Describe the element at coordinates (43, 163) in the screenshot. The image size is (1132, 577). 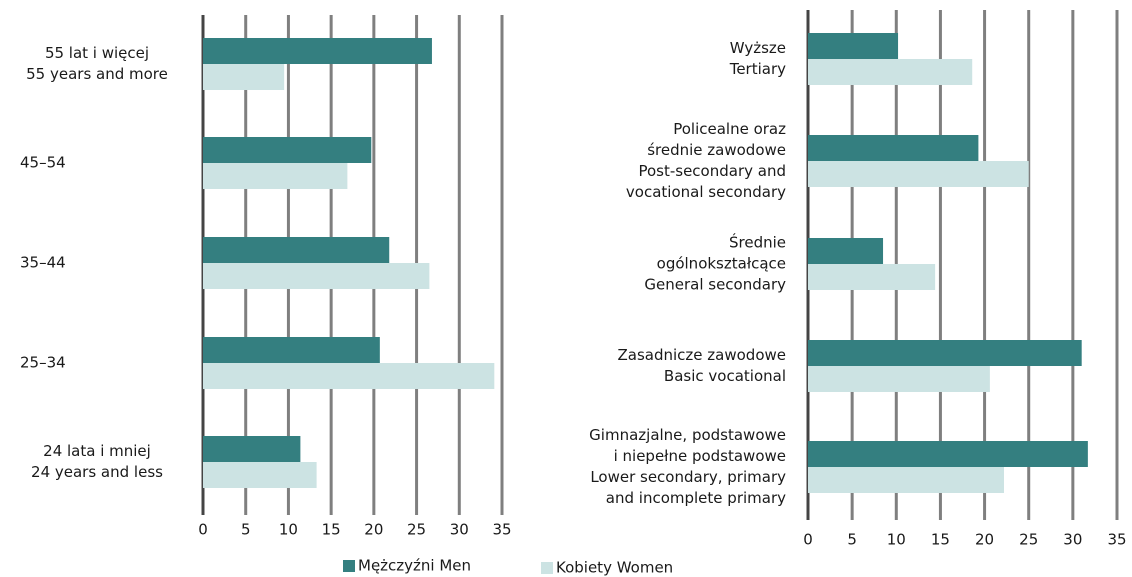
I see `category-label: 45–54` at that location.